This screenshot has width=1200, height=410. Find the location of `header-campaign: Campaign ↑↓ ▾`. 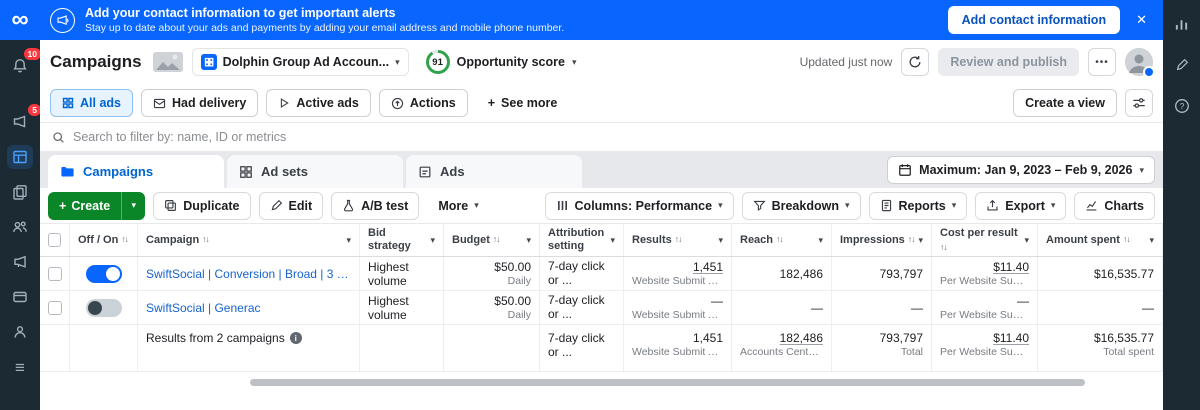

header-campaign: Campaign ↑↓ ▾ is located at coordinates (249, 240).